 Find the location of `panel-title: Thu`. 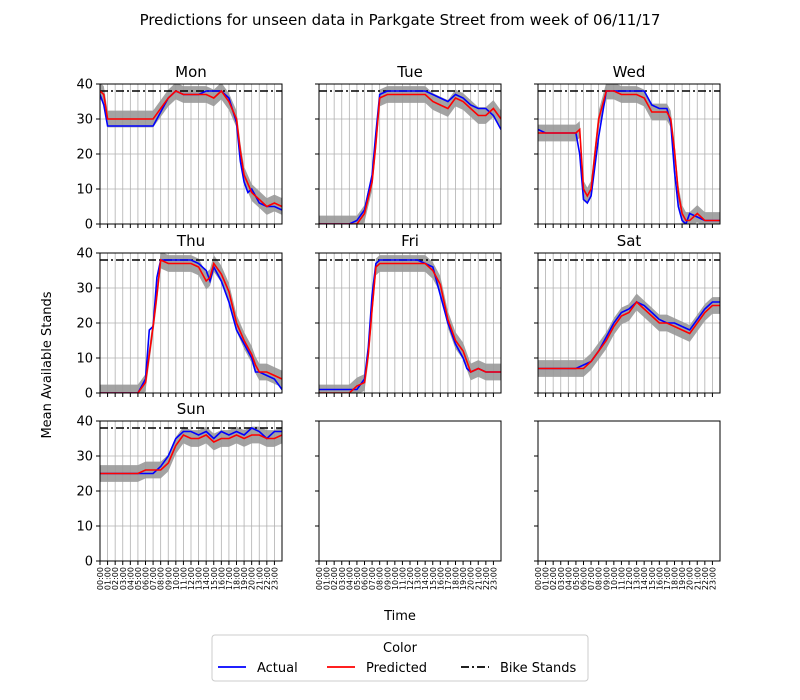

panel-title: Thu is located at coordinates (190, 241).